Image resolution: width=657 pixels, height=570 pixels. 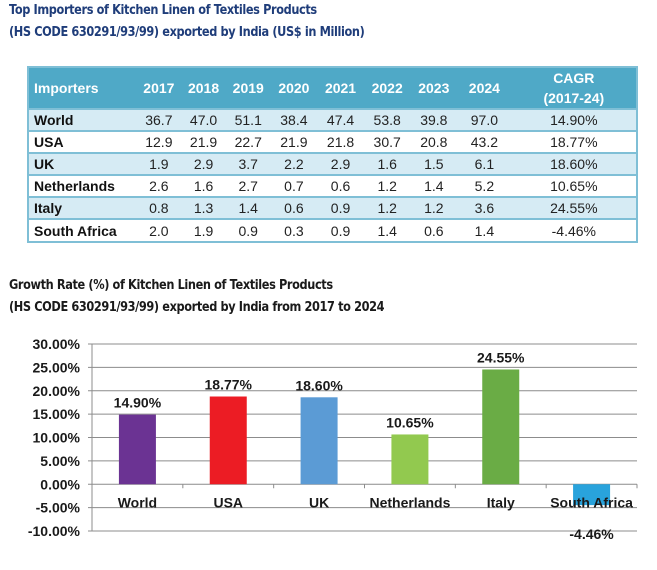 What do you see at coordinates (434, 164) in the screenshot?
I see `value-cell: 1.5` at bounding box center [434, 164].